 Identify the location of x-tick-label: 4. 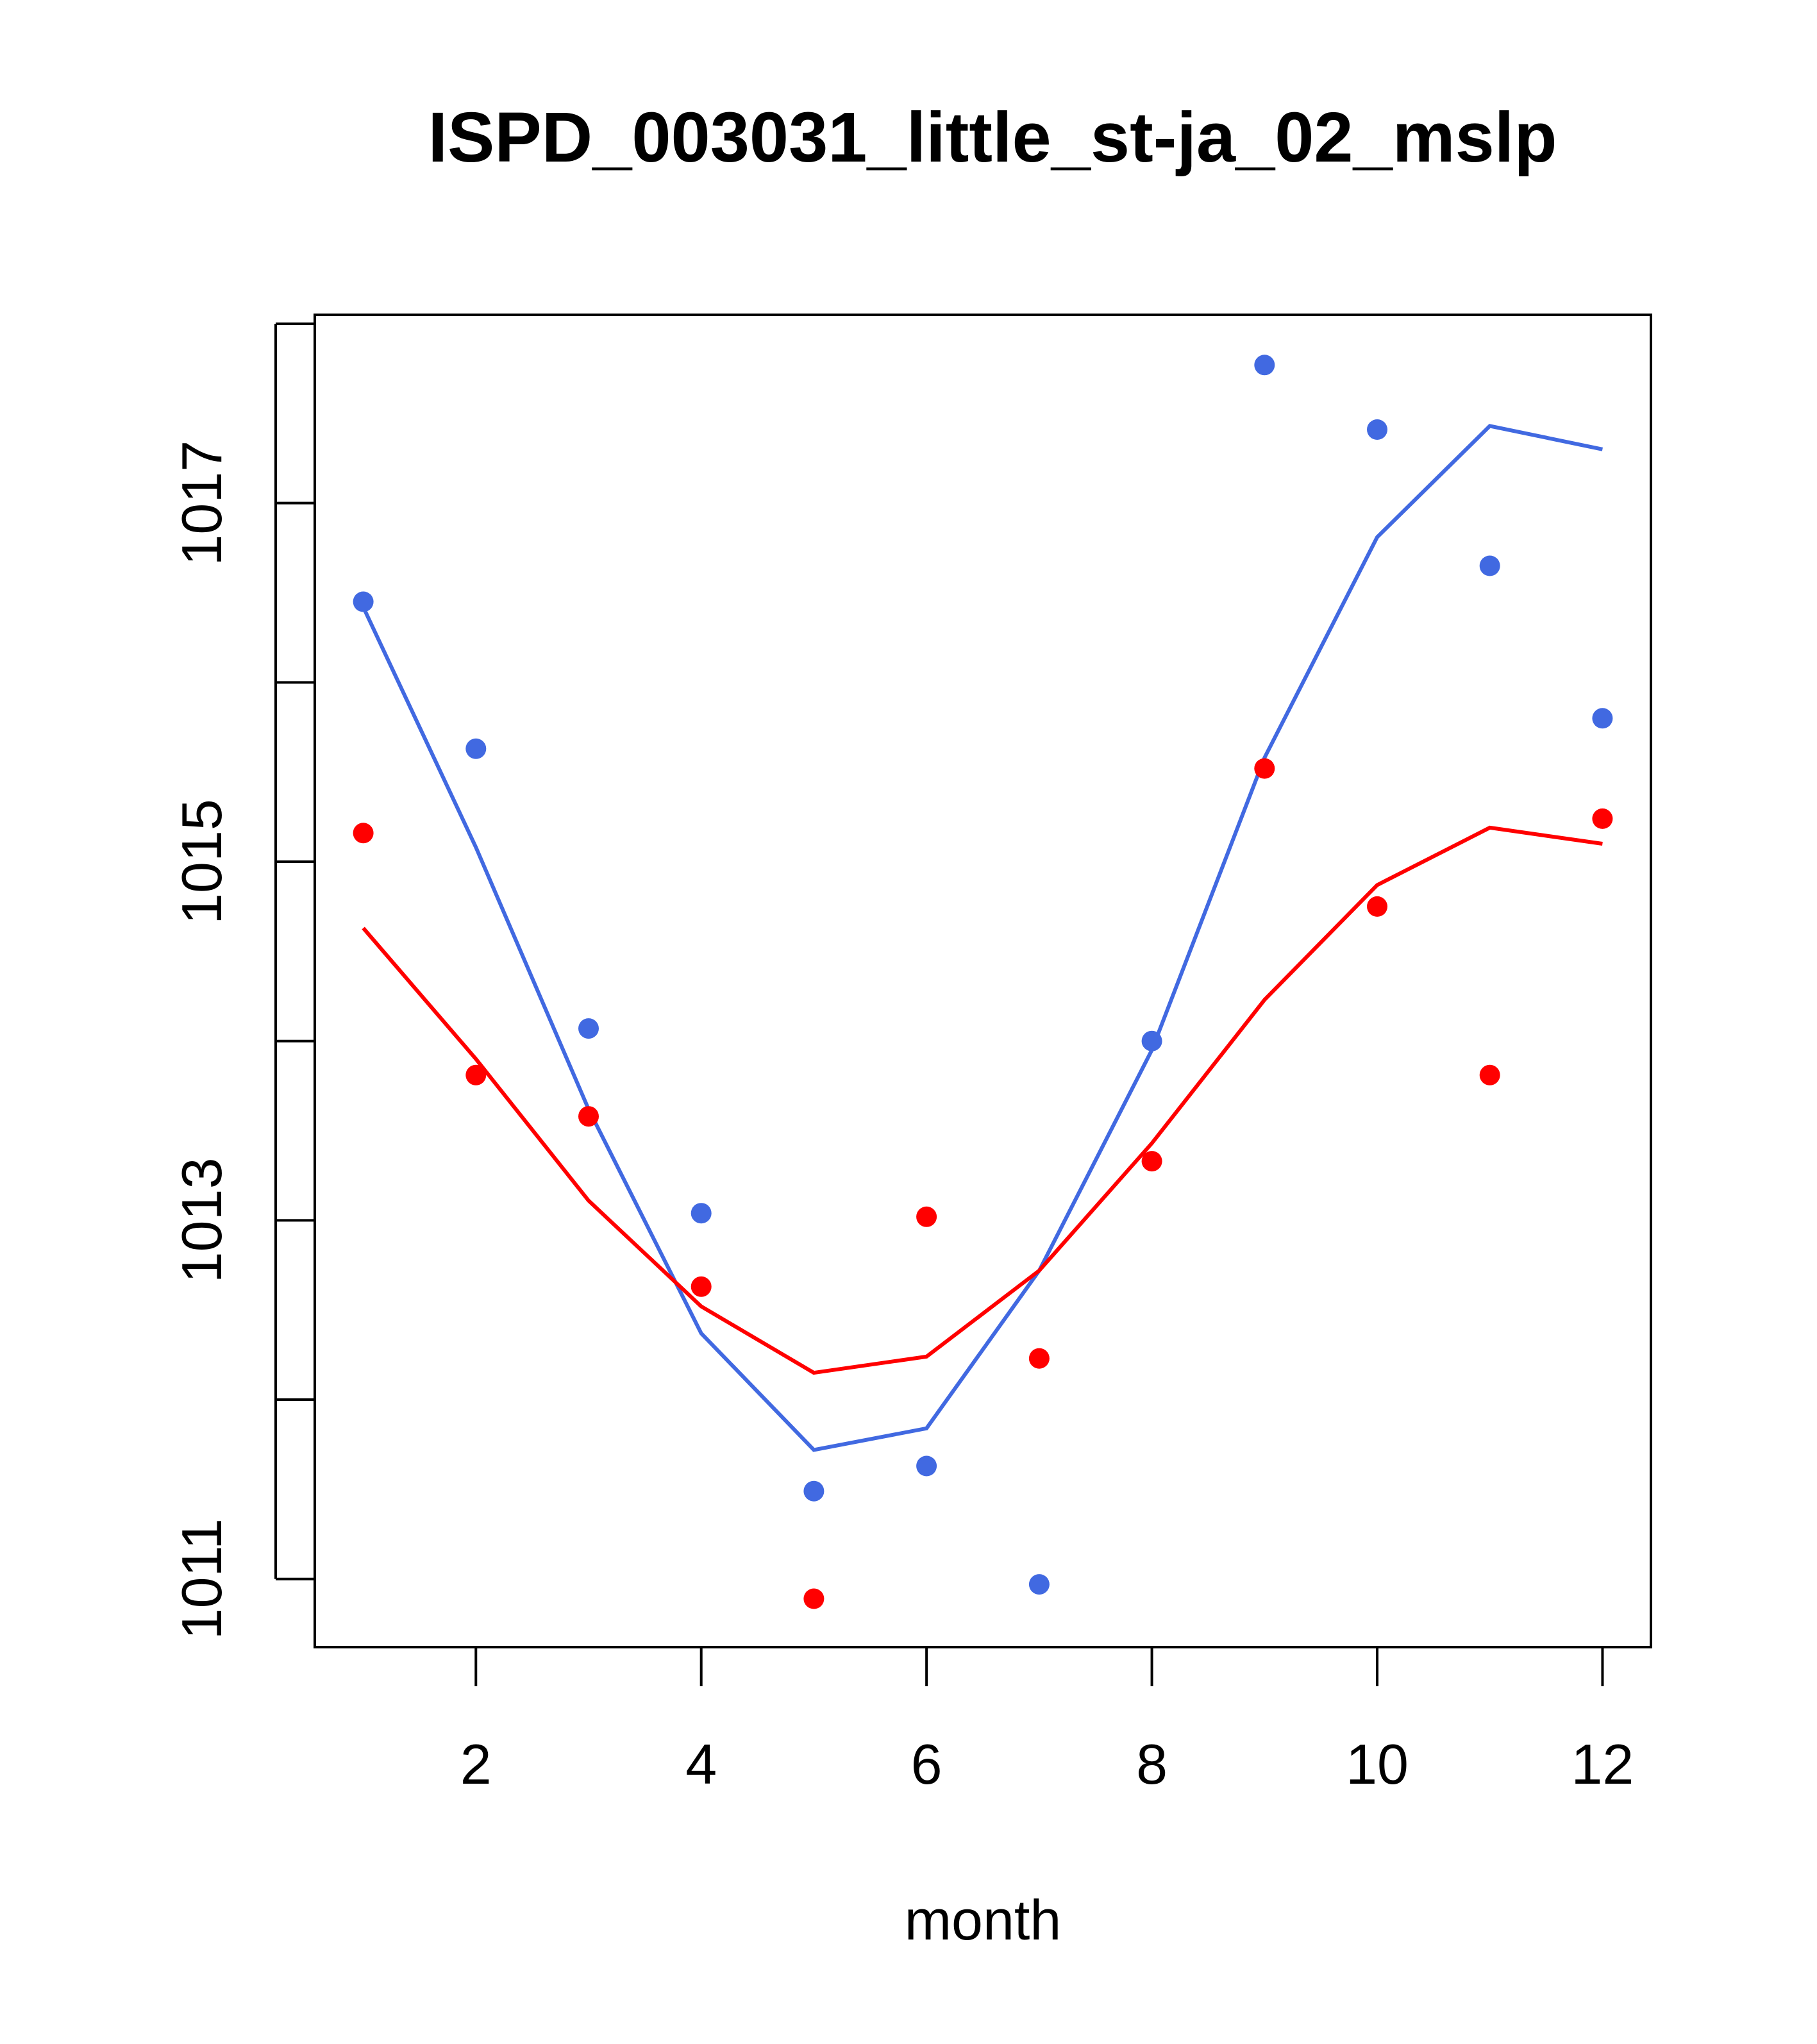
(701, 1764).